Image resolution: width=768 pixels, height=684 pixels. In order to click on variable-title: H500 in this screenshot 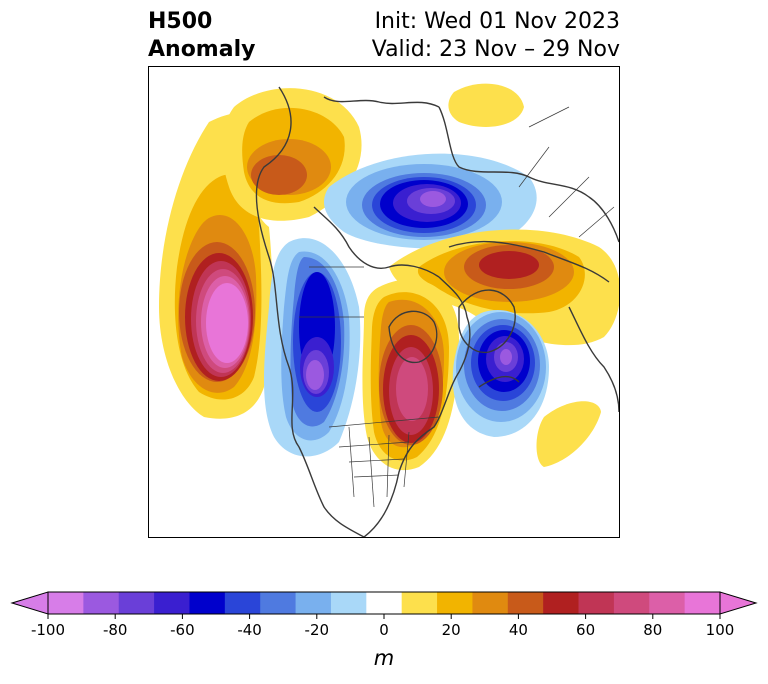, I will do `click(180, 21)`.